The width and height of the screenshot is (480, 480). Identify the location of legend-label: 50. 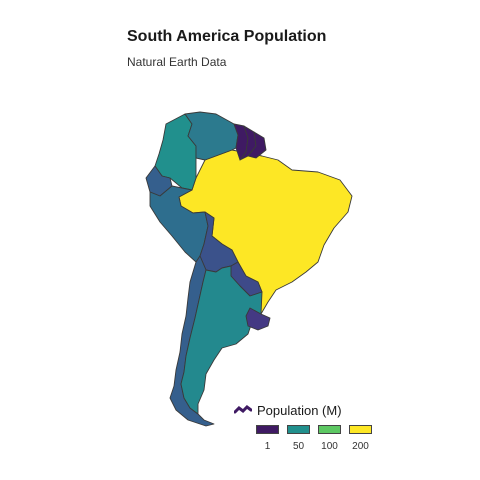
(298, 446).